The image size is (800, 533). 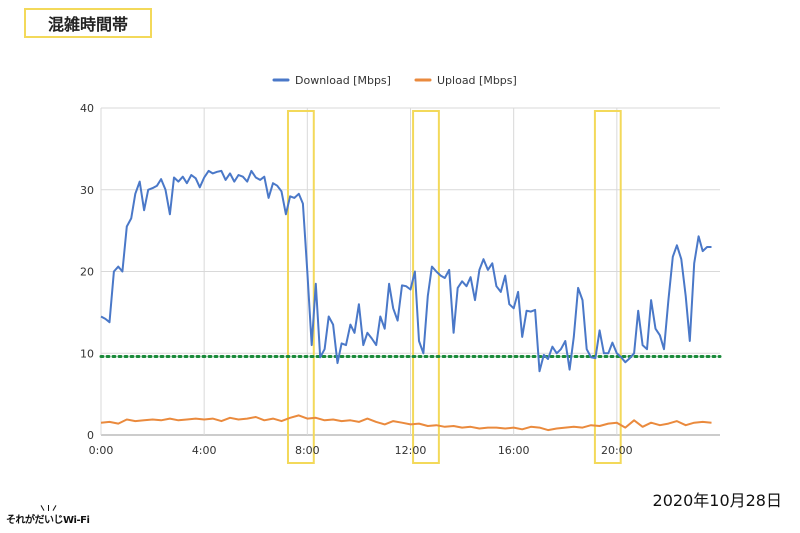 What do you see at coordinates (204, 450) in the screenshot?
I see `x-tick-label: 4:00` at bounding box center [204, 450].